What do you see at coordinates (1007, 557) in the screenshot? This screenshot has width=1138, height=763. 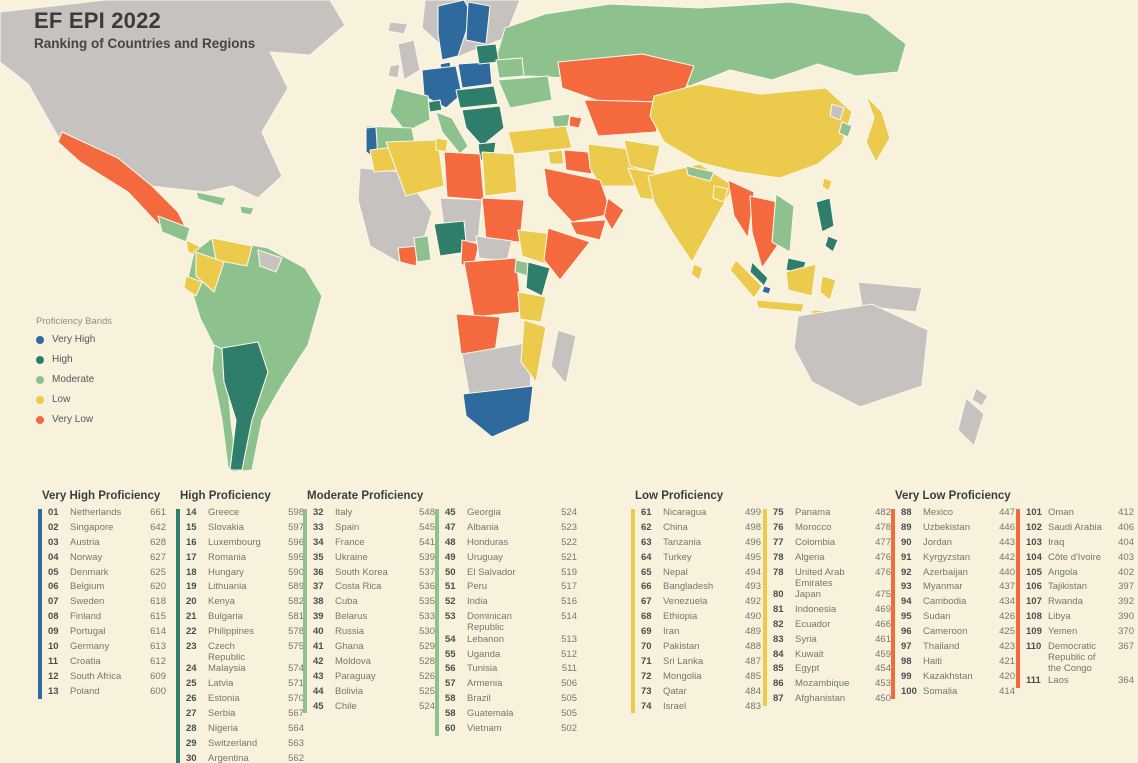 I see `score-cell: 442` at bounding box center [1007, 557].